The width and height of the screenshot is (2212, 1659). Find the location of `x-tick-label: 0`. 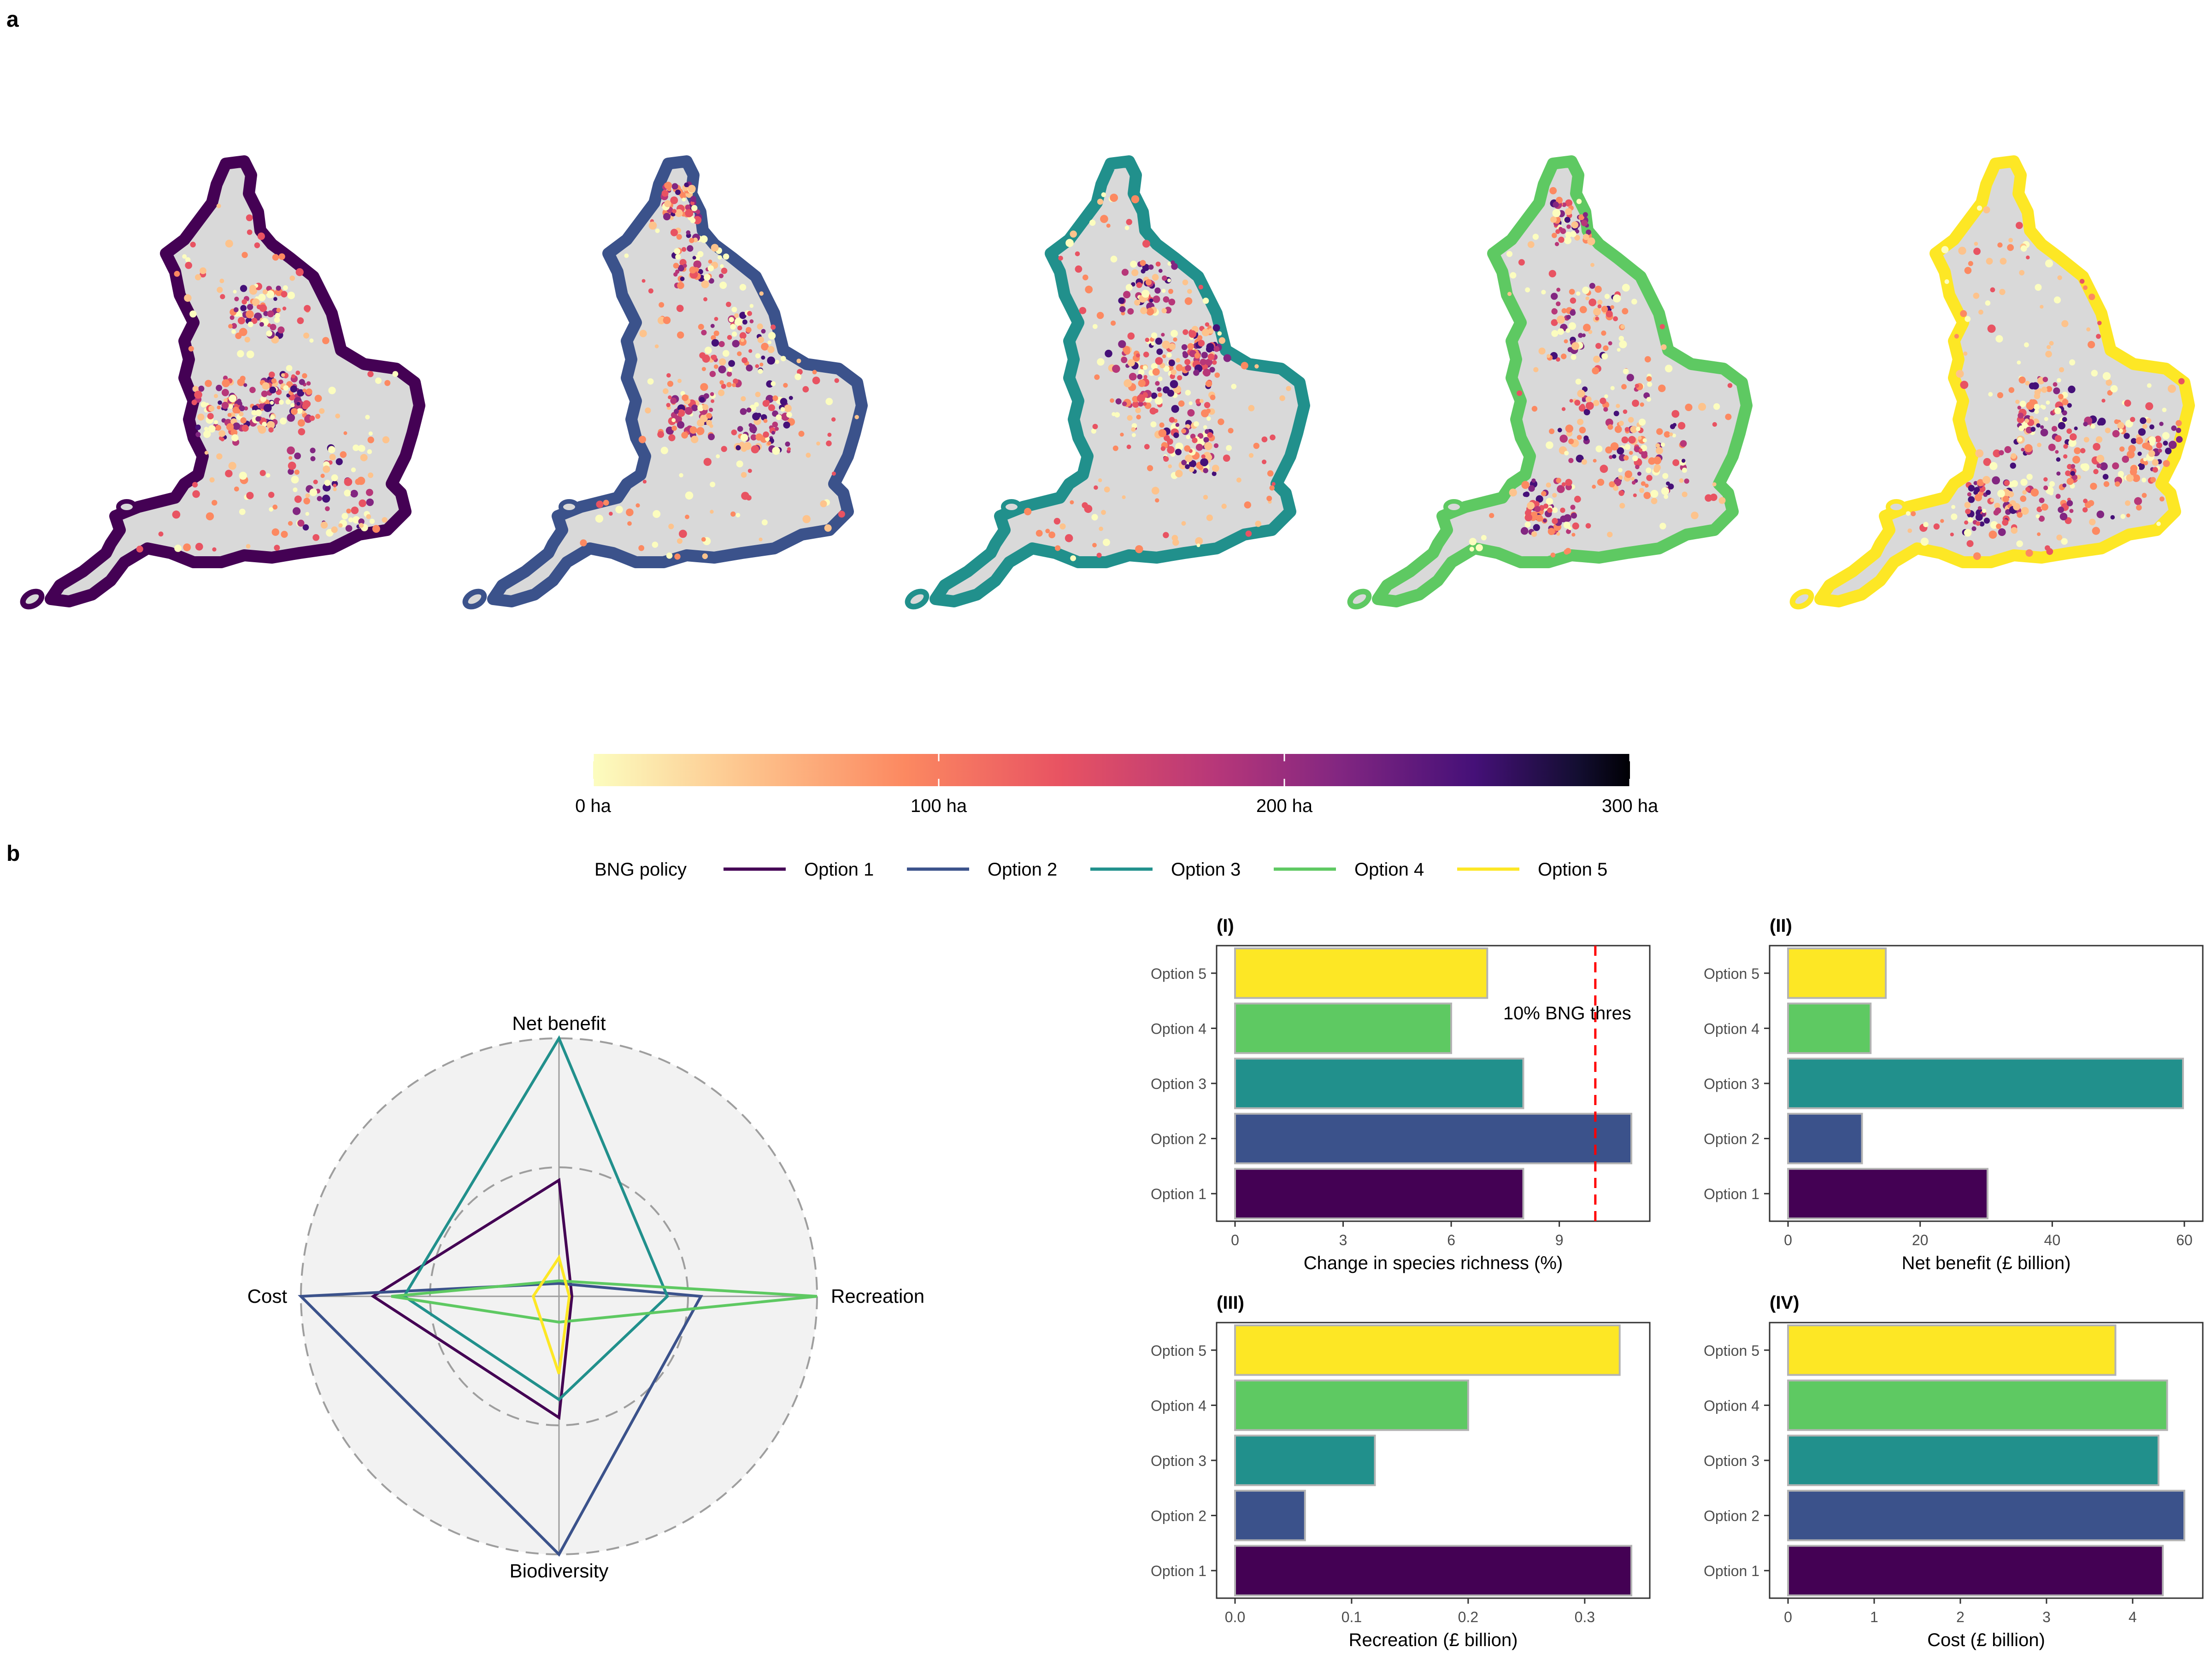

x-tick-label: 0 is located at coordinates (1788, 1617).